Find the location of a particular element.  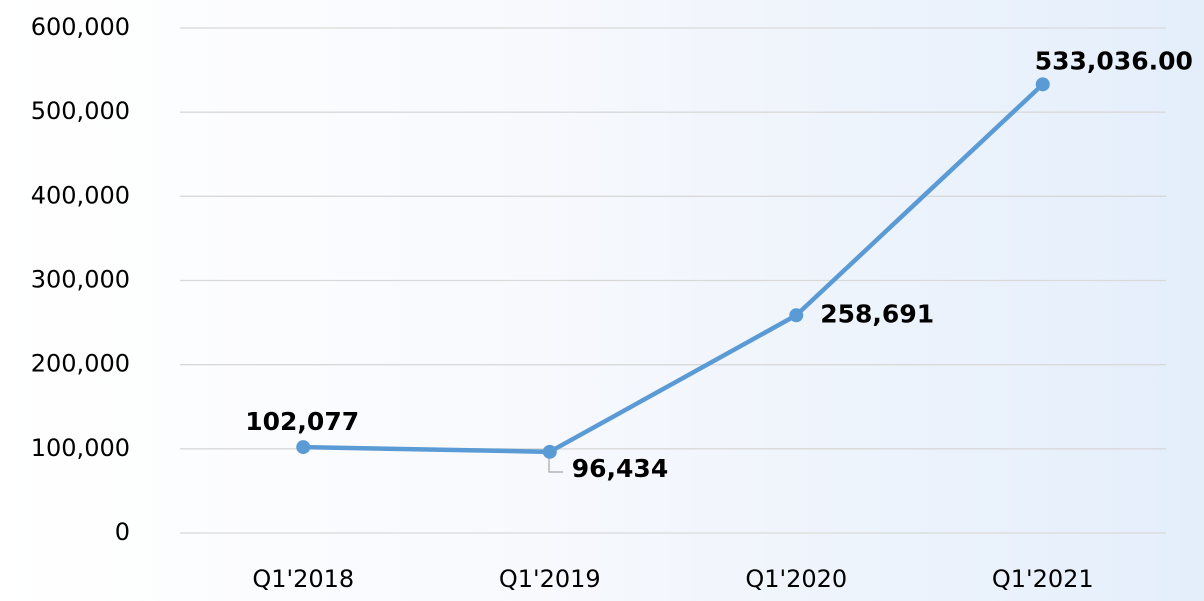

data-label: 533,036.00 is located at coordinates (1114, 60).